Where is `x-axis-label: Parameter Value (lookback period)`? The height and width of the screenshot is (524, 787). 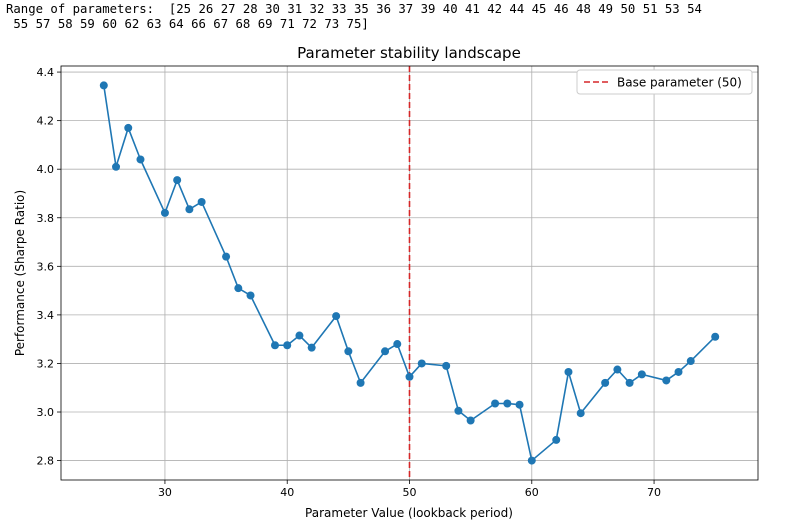 x-axis-label: Parameter Value (lookback period) is located at coordinates (409, 513).